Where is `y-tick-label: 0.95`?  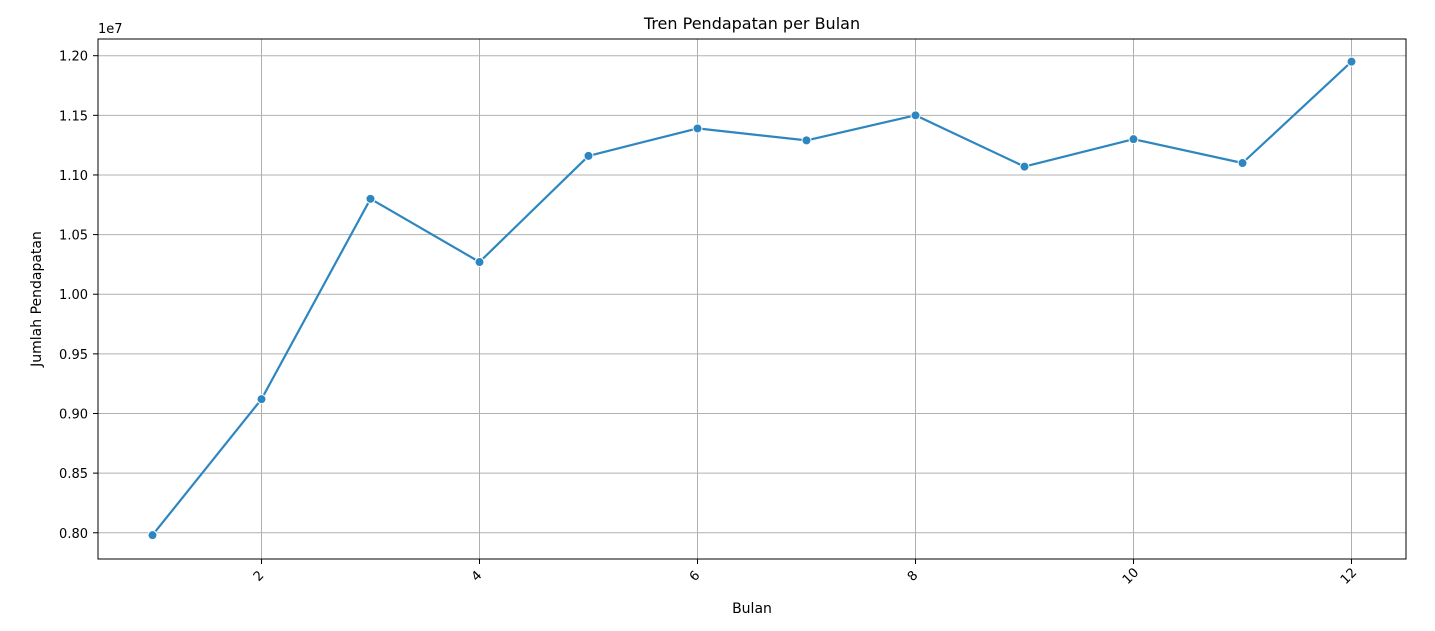 y-tick-label: 0.95 is located at coordinates (73, 355).